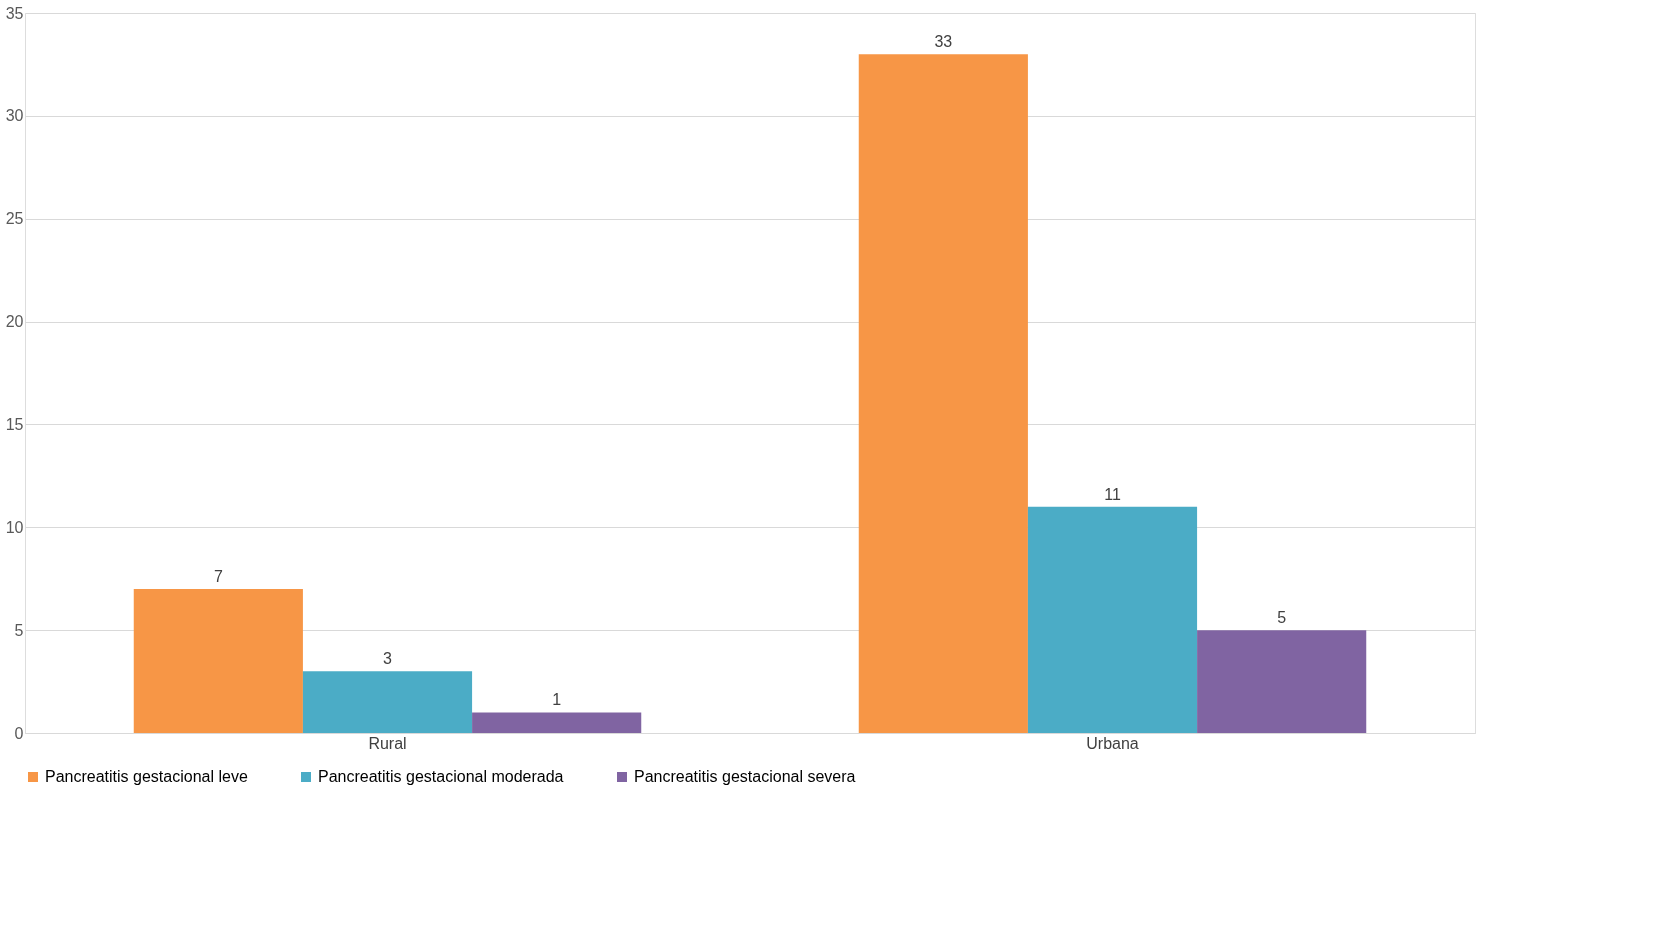  What do you see at coordinates (19, 630) in the screenshot?
I see `y-tick-label: 5` at bounding box center [19, 630].